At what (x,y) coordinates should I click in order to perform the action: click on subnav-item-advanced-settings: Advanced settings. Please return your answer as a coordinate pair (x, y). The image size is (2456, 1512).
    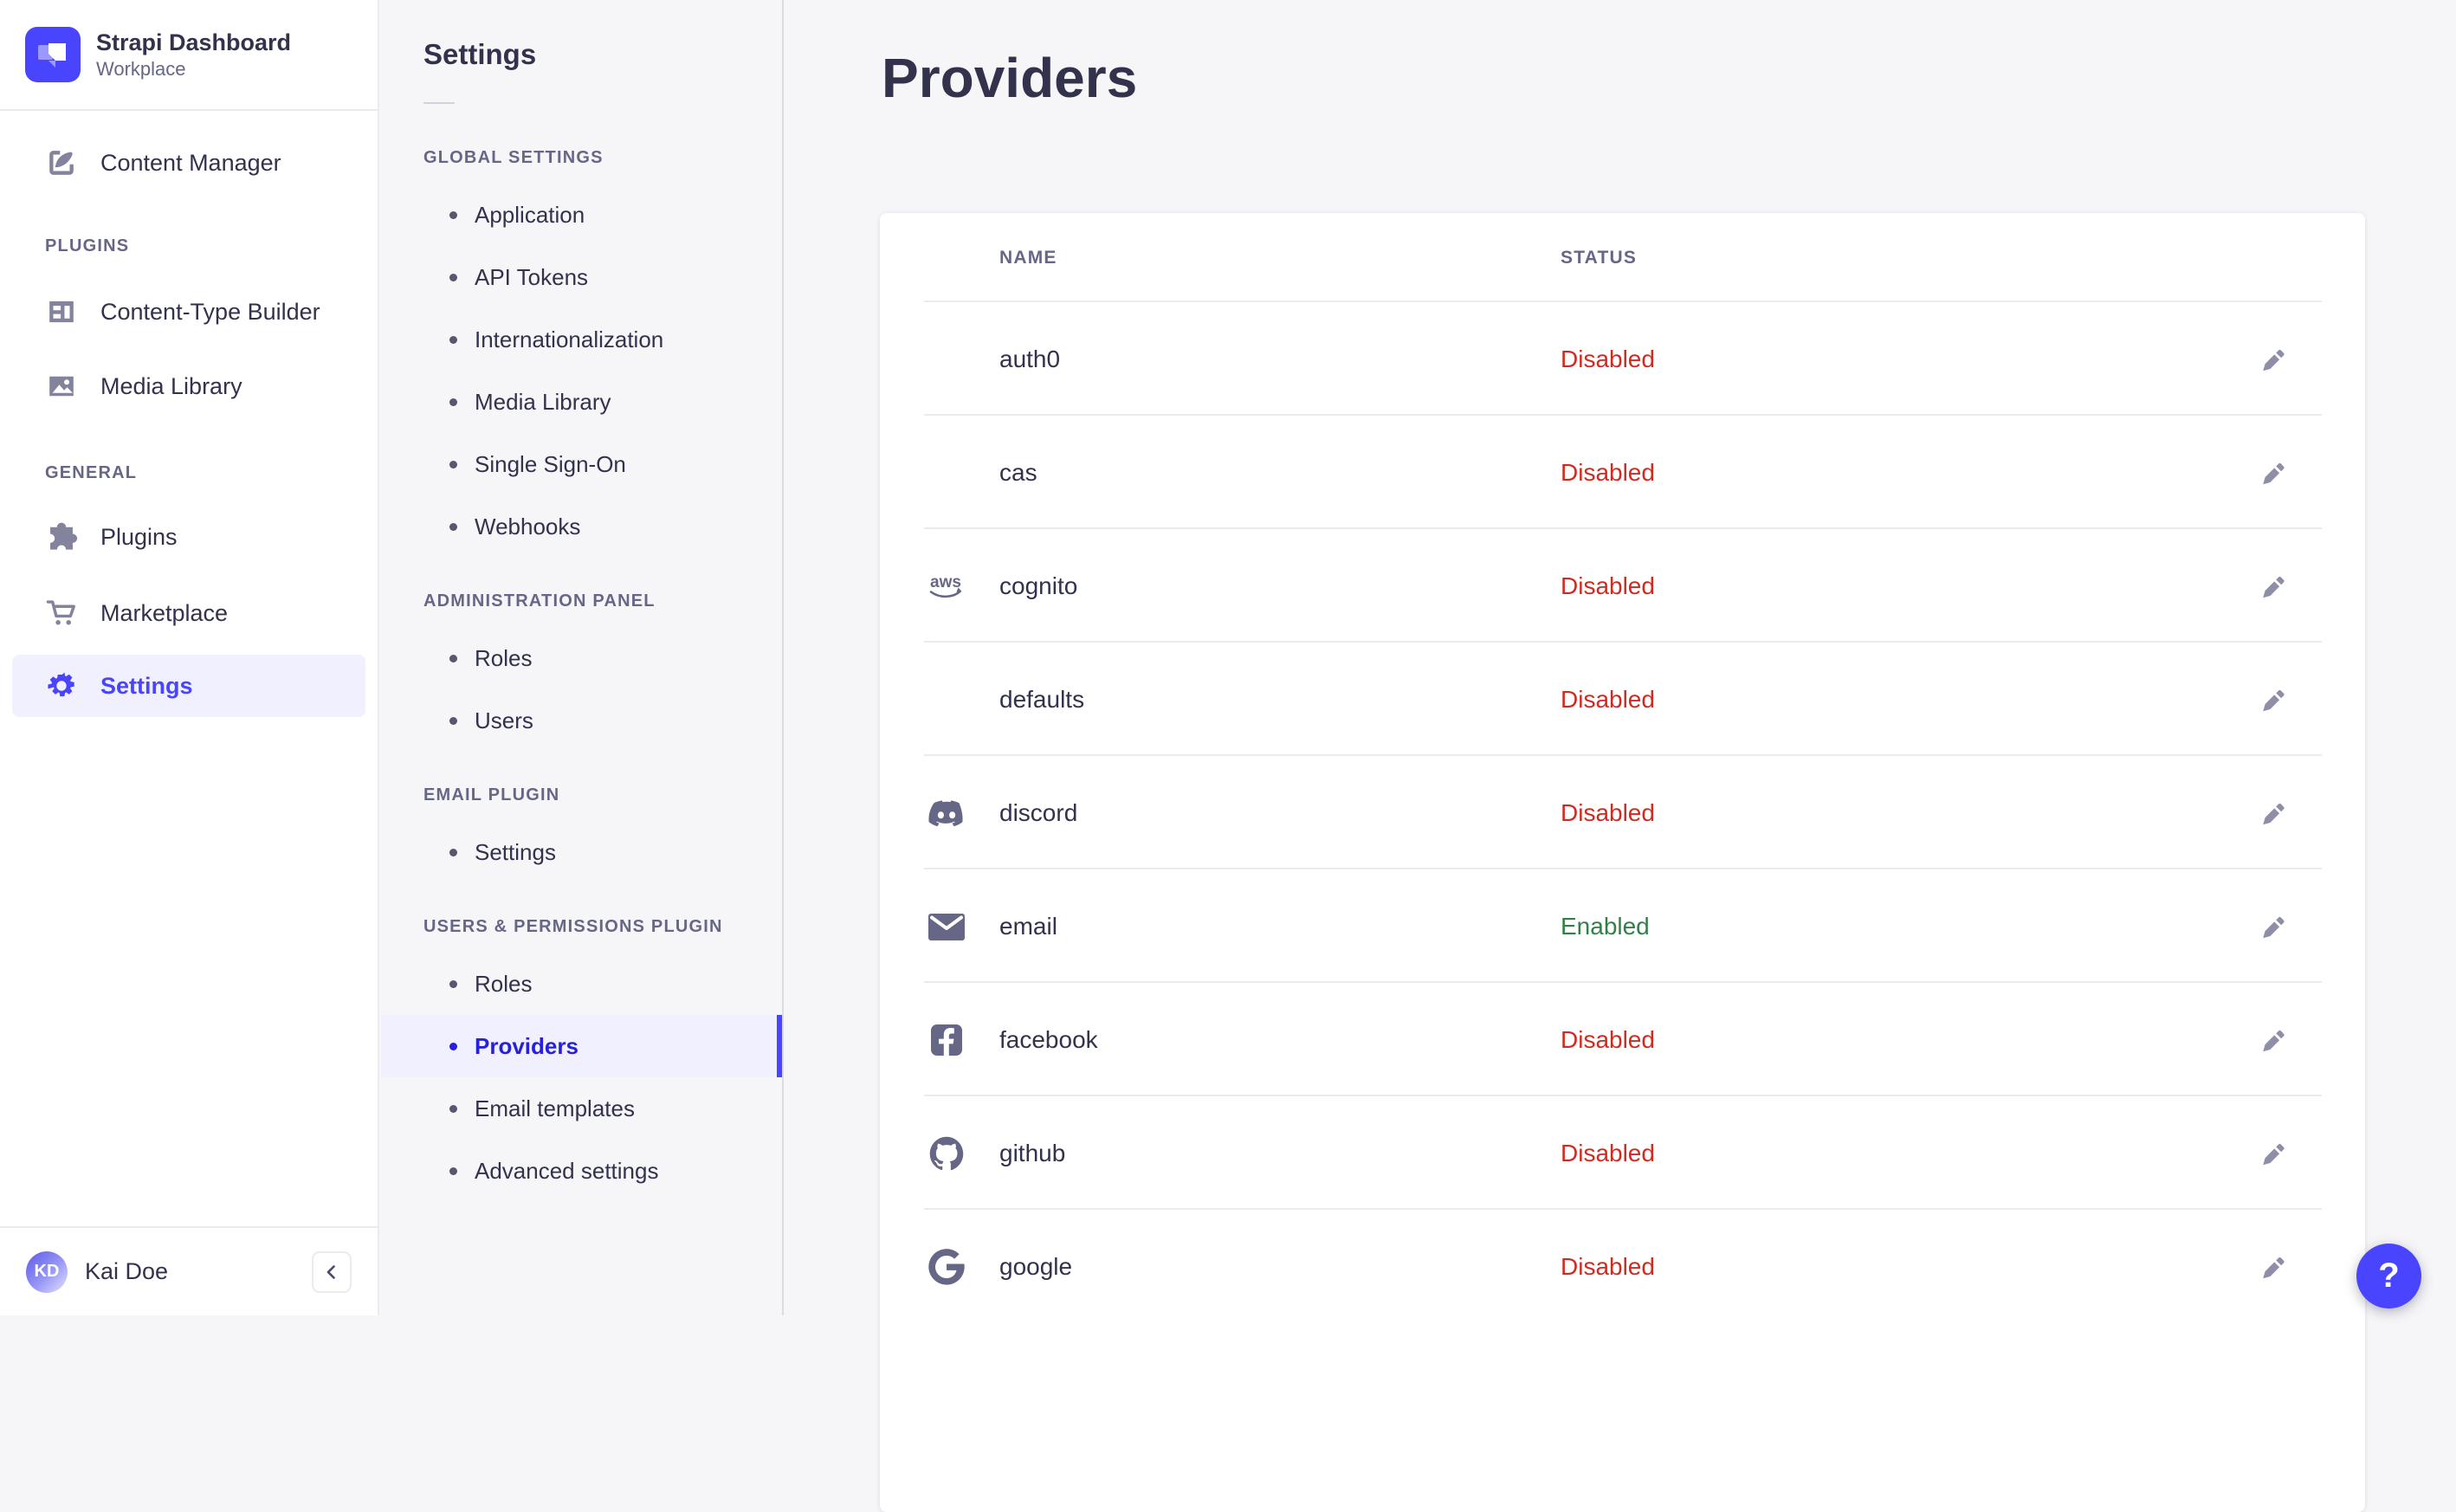
    Looking at the image, I should click on (581, 1171).